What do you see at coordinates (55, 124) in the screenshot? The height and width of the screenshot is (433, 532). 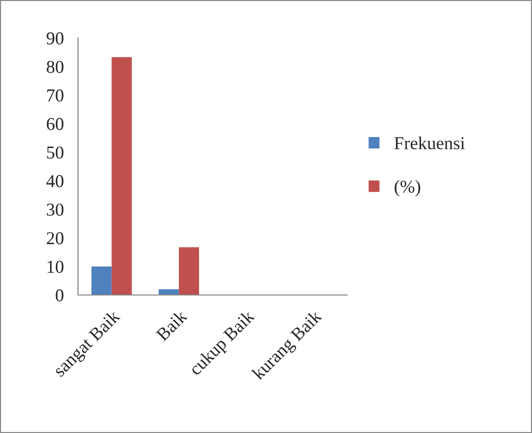 I see `y-tick-label: 60` at bounding box center [55, 124].